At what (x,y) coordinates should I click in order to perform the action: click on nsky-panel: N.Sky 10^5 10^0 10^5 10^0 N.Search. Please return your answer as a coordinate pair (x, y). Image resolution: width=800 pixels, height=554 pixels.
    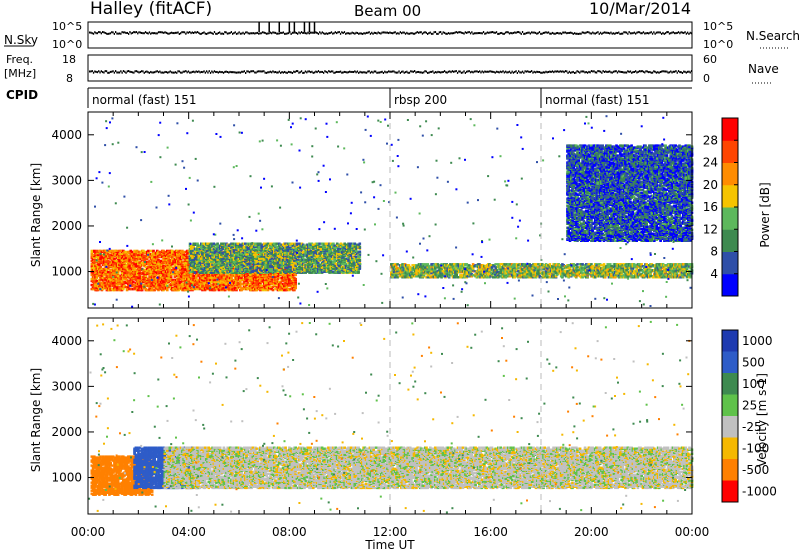
    Looking at the image, I should click on (402, 35).